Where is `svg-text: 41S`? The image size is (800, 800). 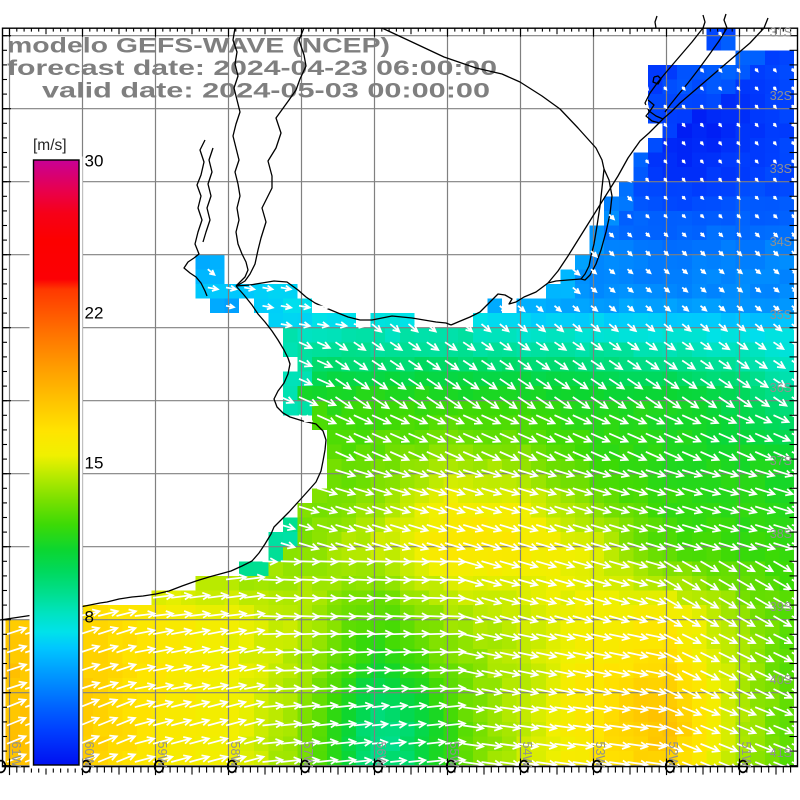
svg-text: 41S is located at coordinates (781, 753).